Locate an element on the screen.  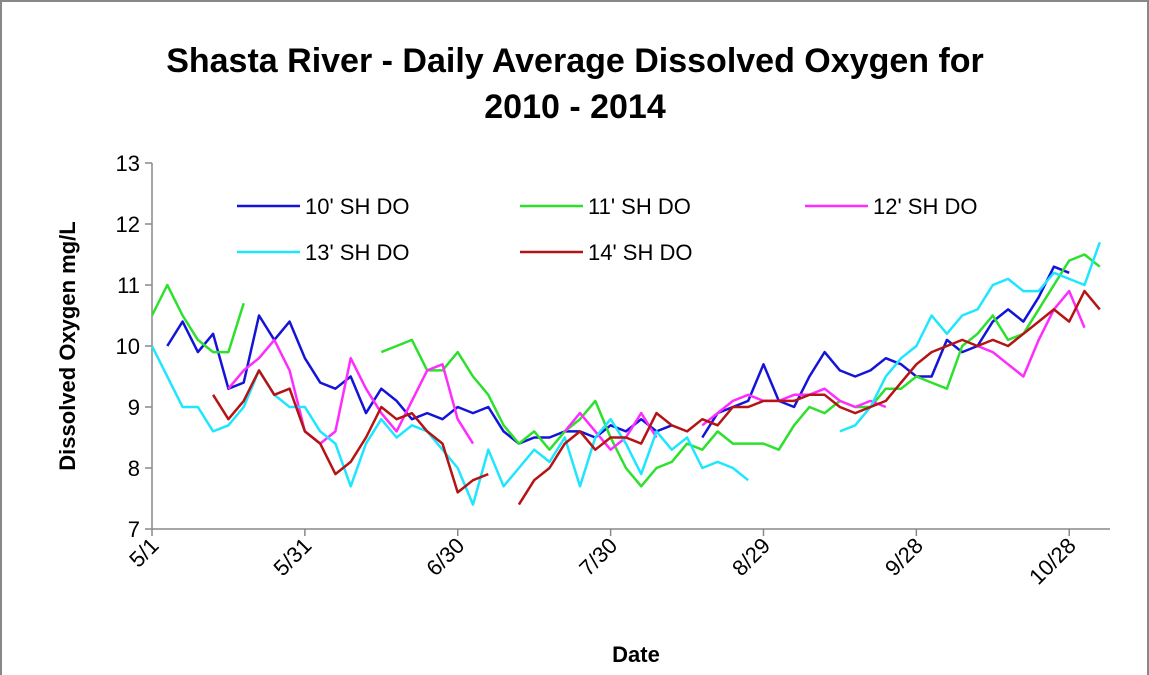
x-tick-label: 6/30 is located at coordinates (445, 557).